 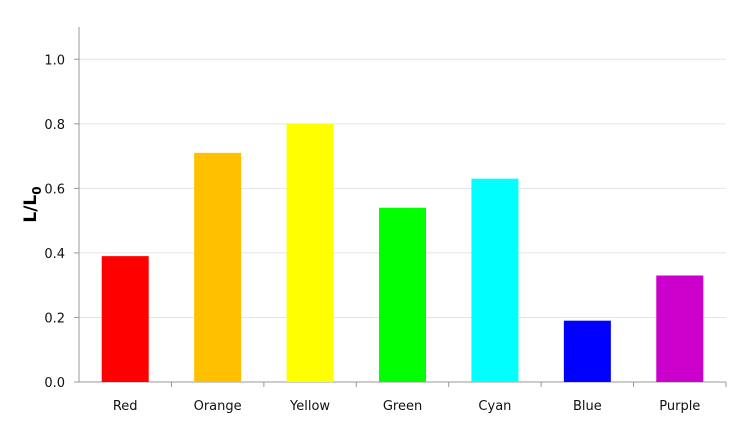 I want to click on y-tick-label: 0.4, so click(x=54, y=254).